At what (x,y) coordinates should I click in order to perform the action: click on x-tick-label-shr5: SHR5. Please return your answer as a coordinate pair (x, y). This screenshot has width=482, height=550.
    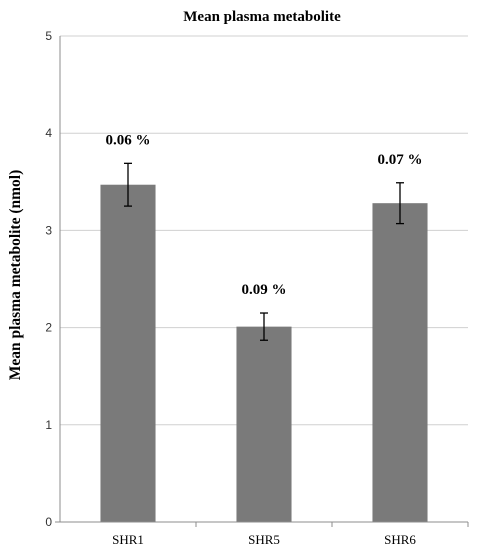
    Looking at the image, I should click on (264, 539).